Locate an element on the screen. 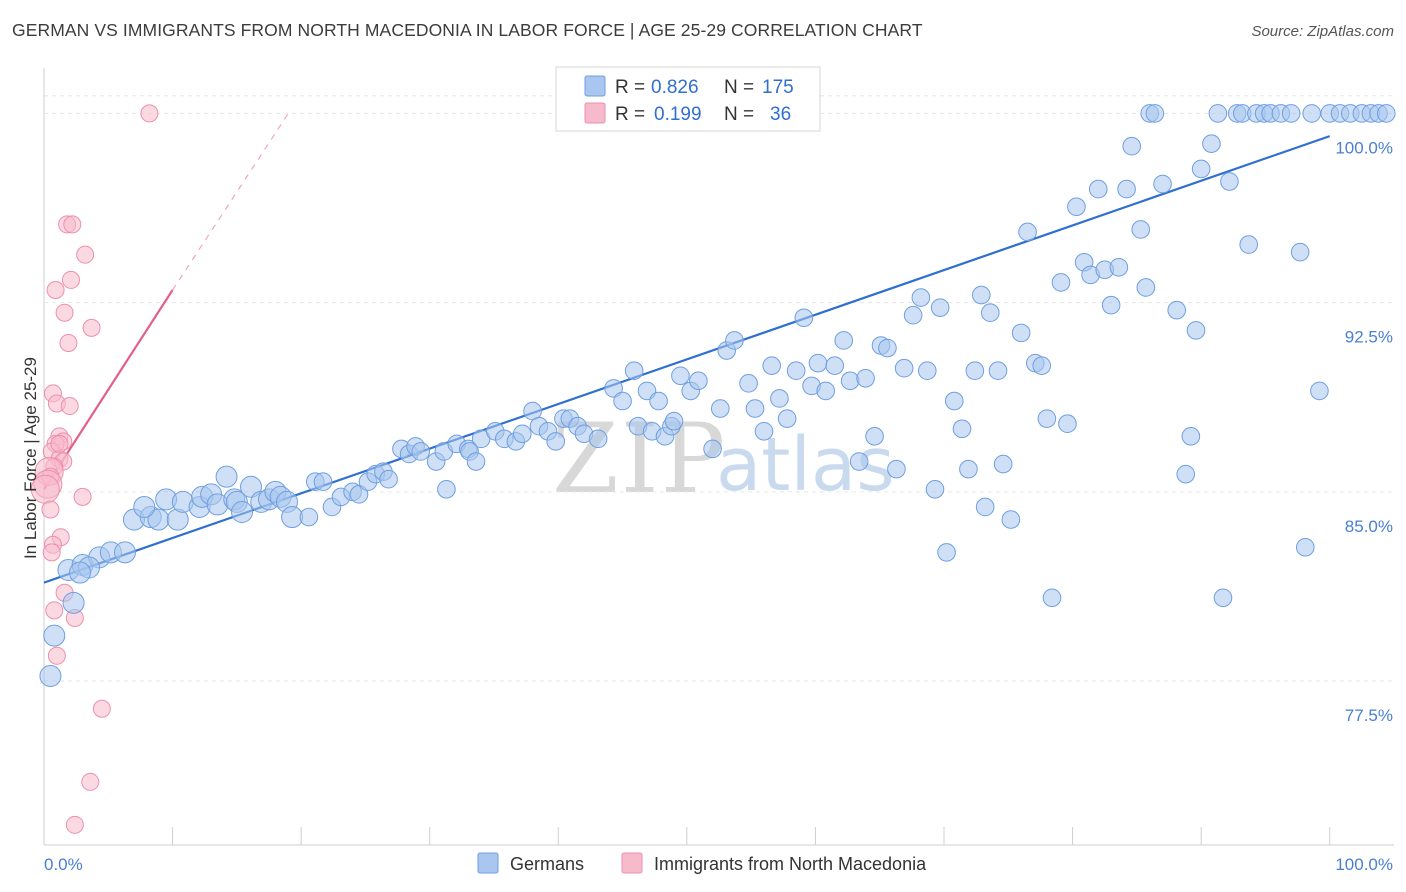 This screenshot has height=892, width=1406. trend-line-macedonia-extension is located at coordinates (230, 202).